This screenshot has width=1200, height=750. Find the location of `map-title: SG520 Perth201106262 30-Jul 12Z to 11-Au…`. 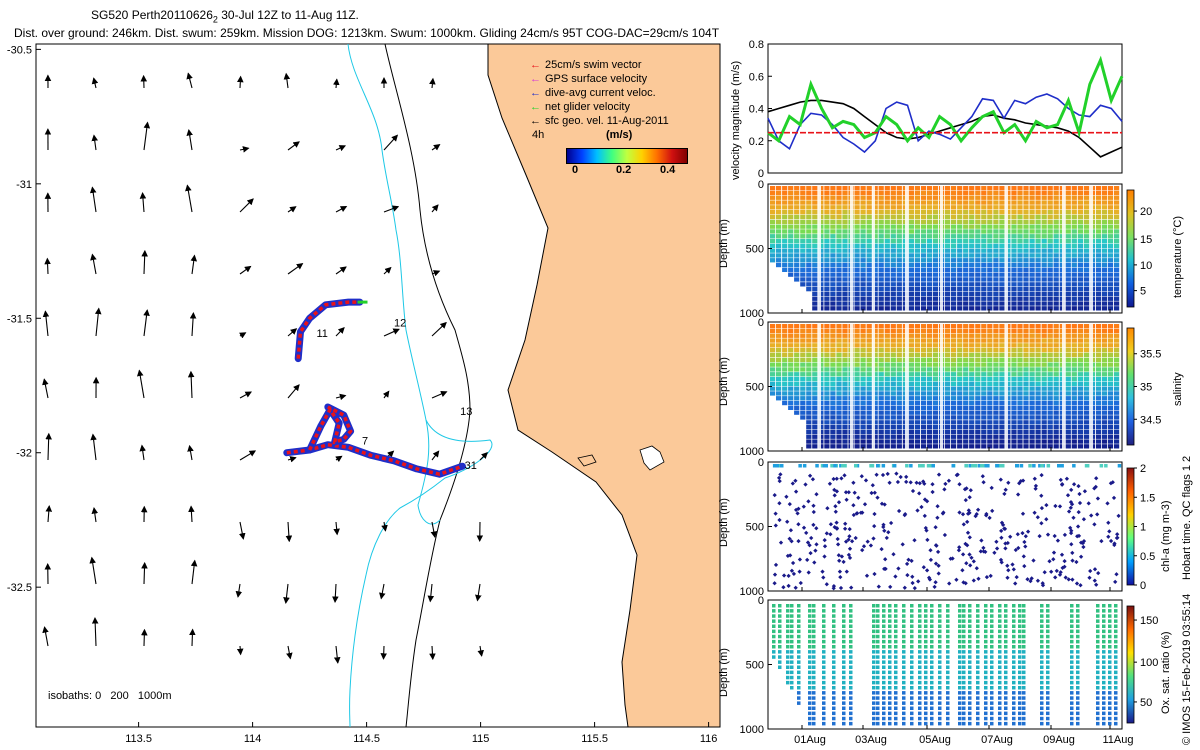

map-title: SG520 Perth201106262 30-Jul 12Z to 11-Au… is located at coordinates (225, 16).